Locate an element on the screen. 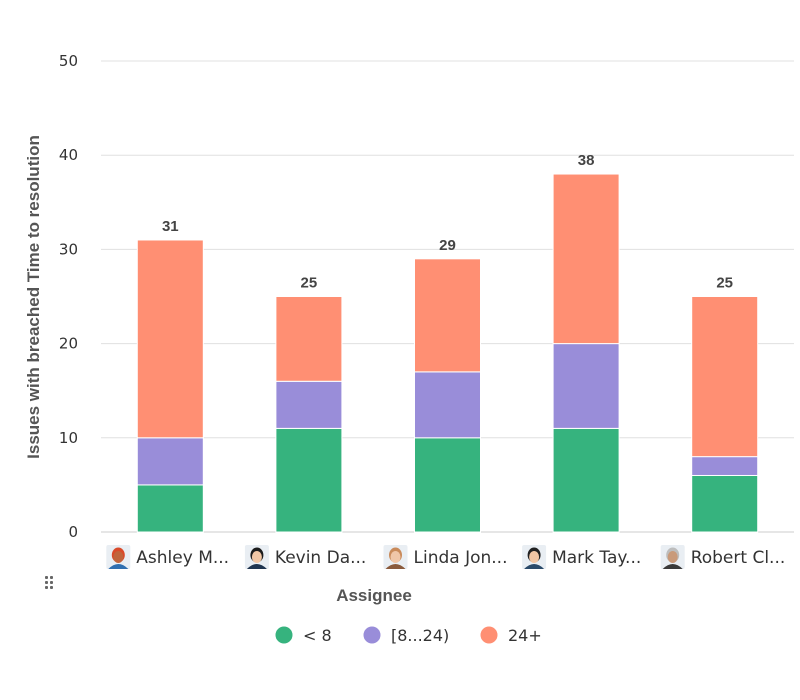  legend-item: [8...24) is located at coordinates (405, 635).